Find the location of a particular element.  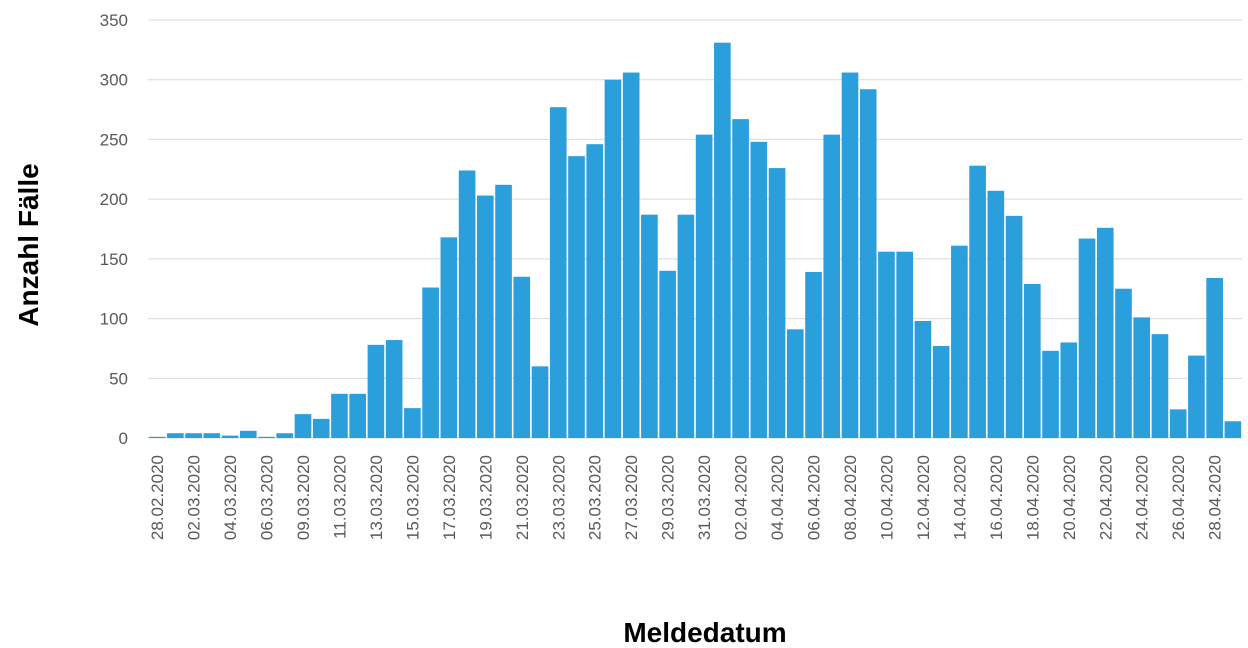

y-tick-label: 300 is located at coordinates (114, 80).